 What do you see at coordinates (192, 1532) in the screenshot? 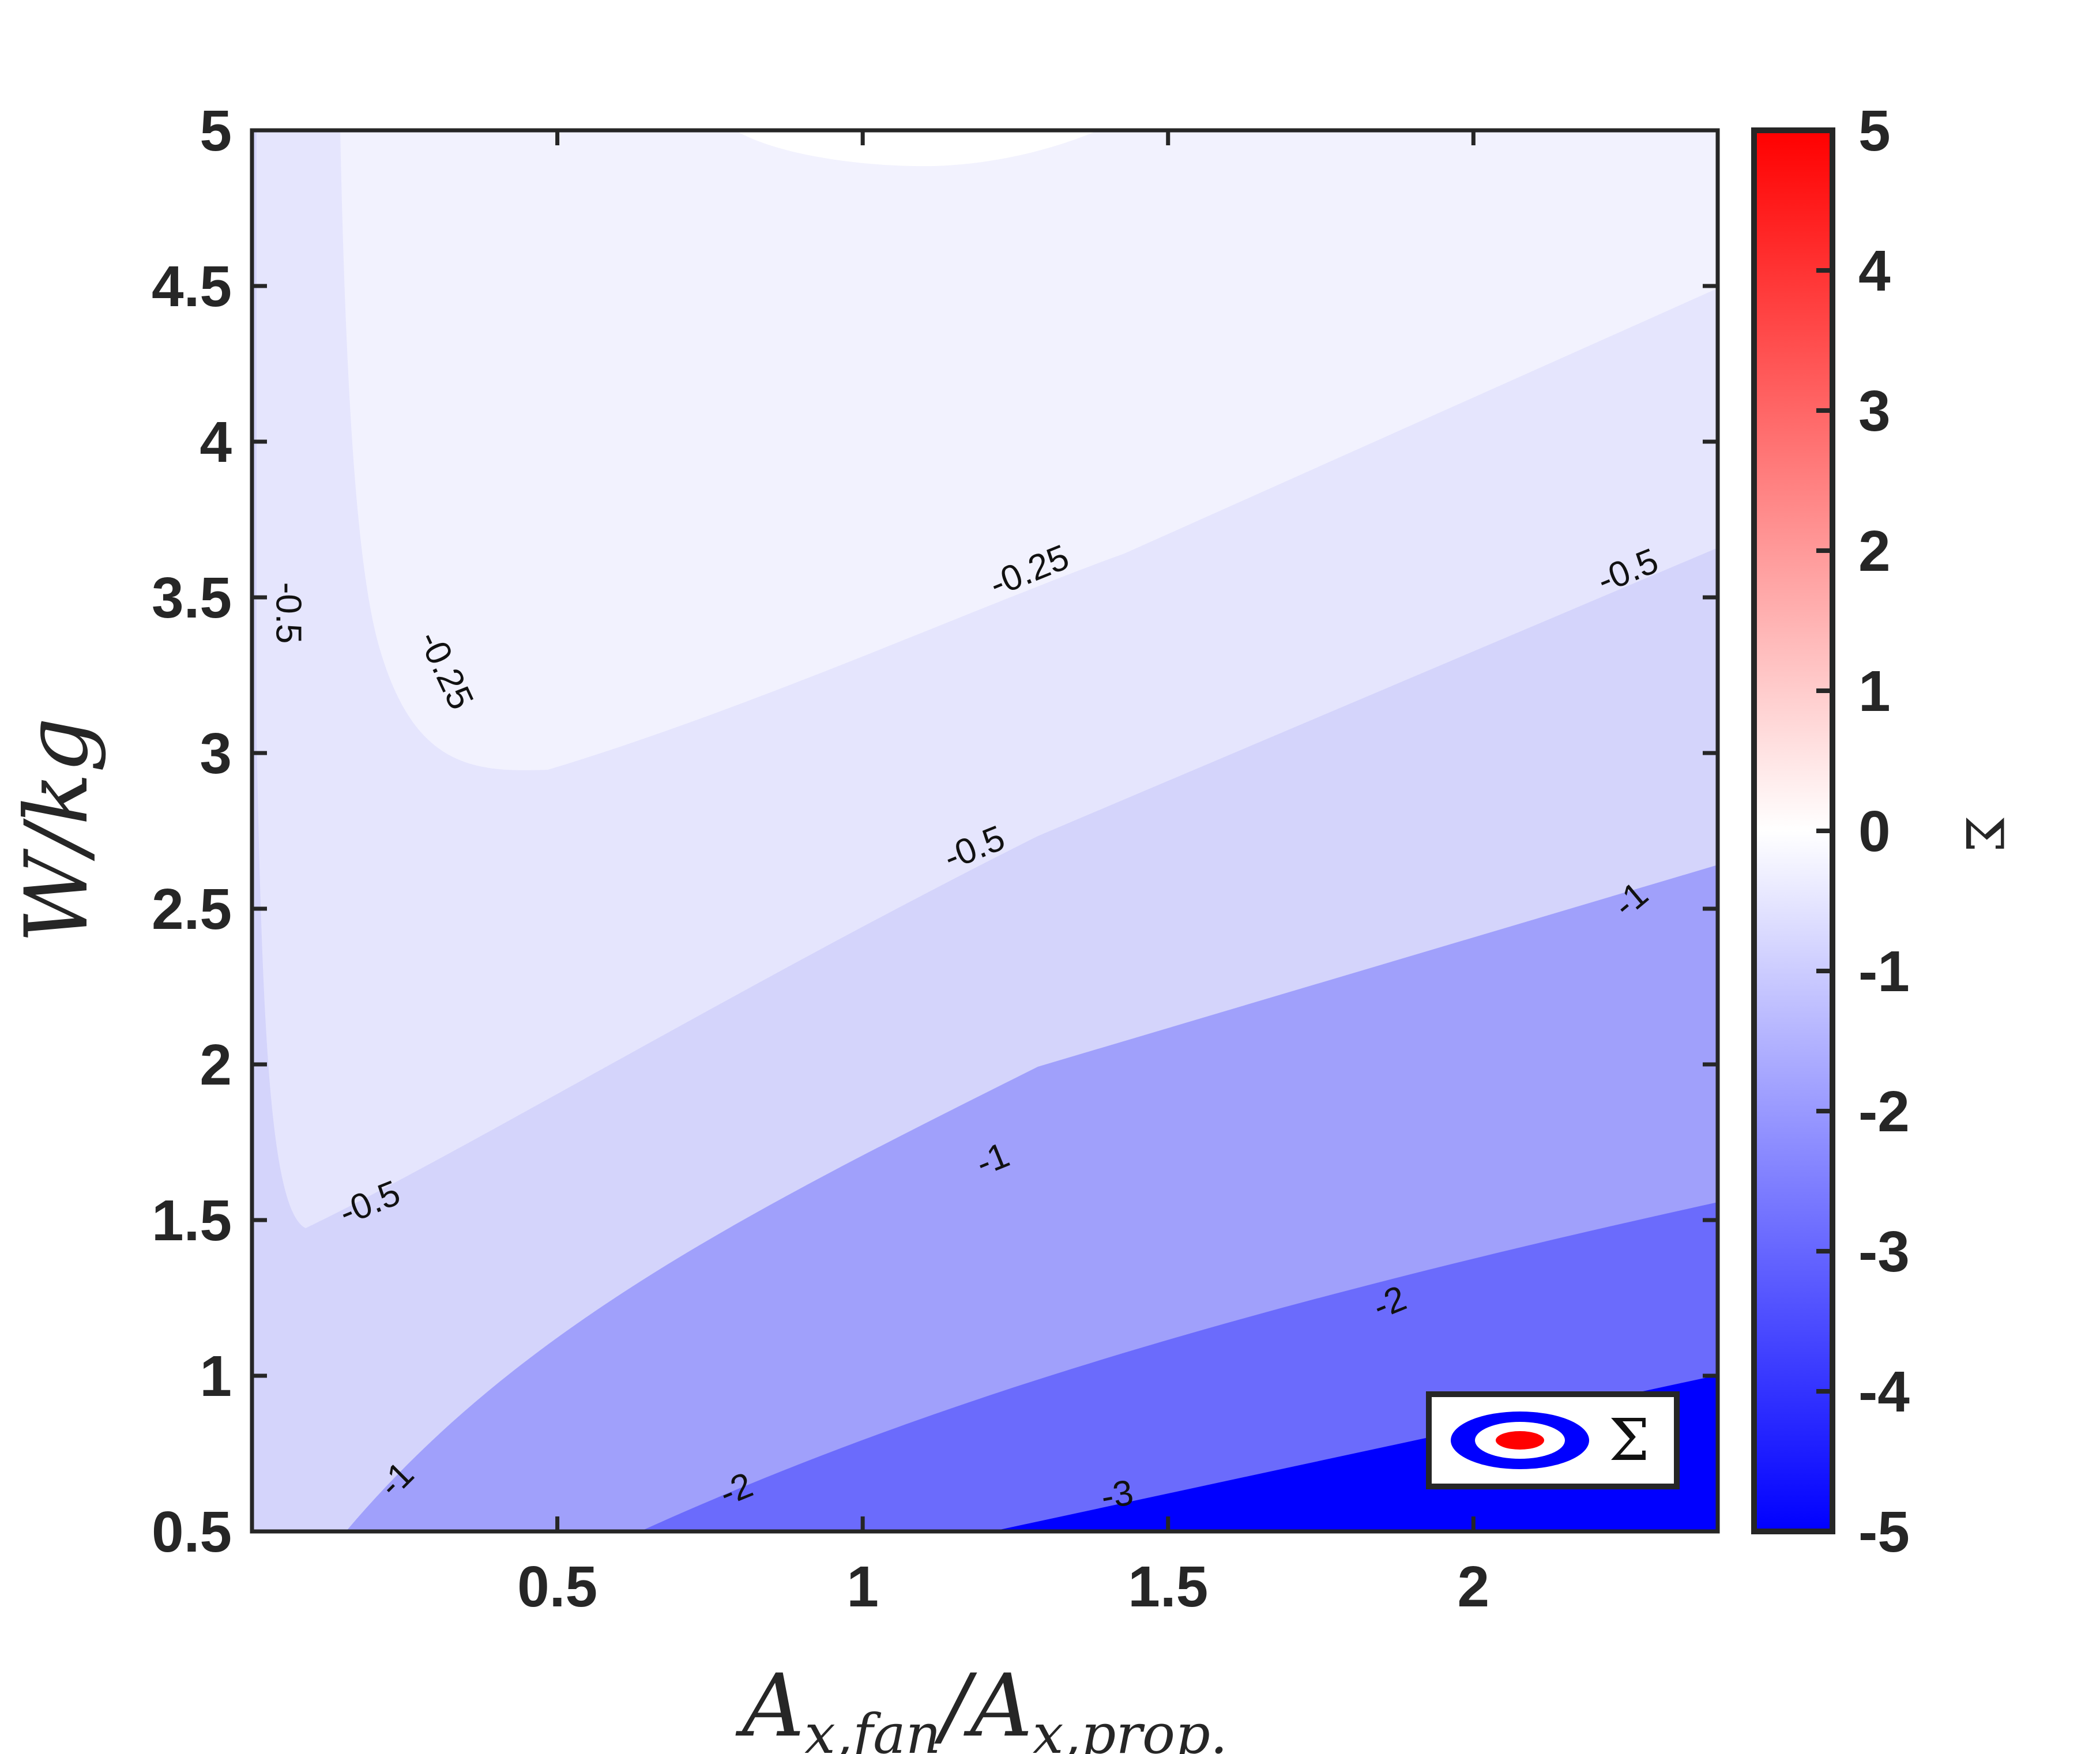
I see `y-tick-label: 0.5` at bounding box center [192, 1532].